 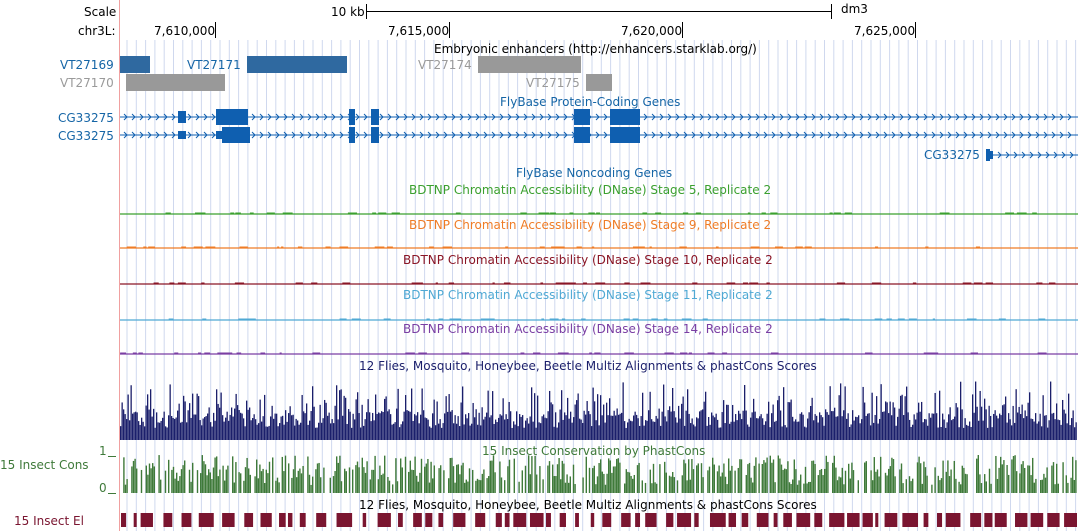 I want to click on scale-bar-left-cap, so click(x=366, y=11).